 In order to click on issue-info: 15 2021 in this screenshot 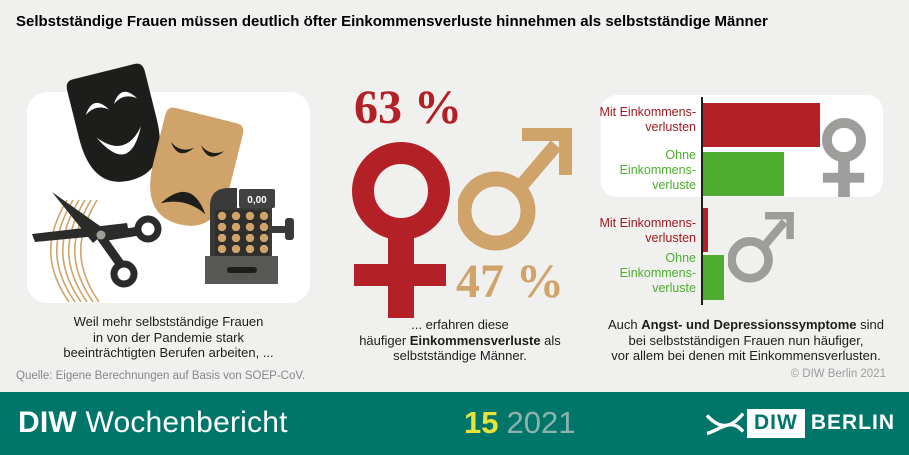, I will do `click(519, 423)`.